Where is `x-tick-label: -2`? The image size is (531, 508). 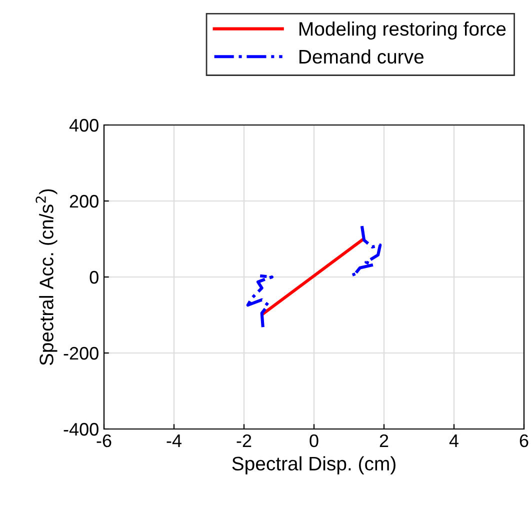
x-tick-label: -2 is located at coordinates (244, 440).